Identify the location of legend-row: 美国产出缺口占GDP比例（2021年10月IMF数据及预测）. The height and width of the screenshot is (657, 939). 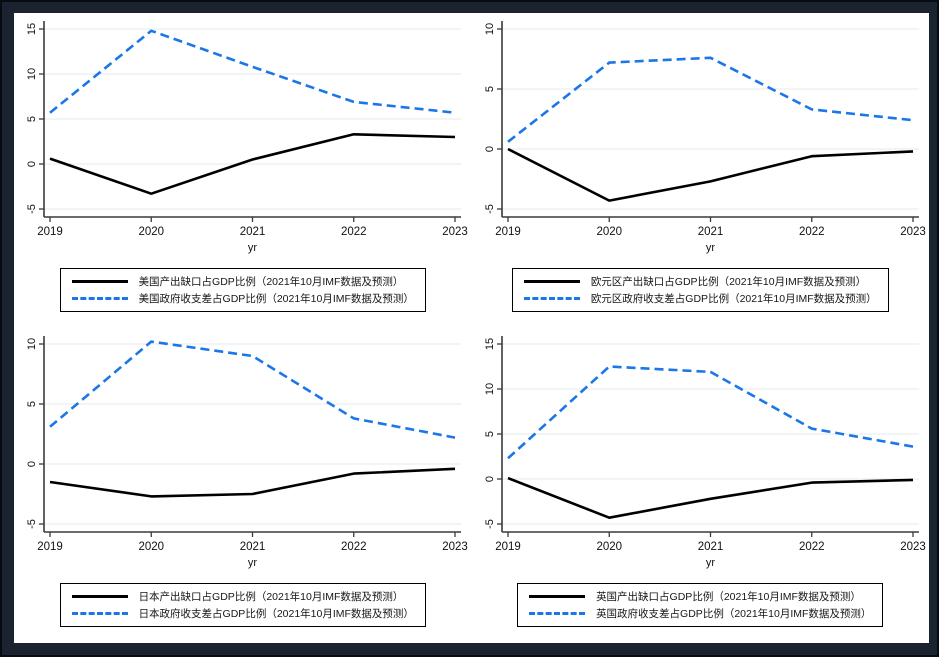
(242, 281).